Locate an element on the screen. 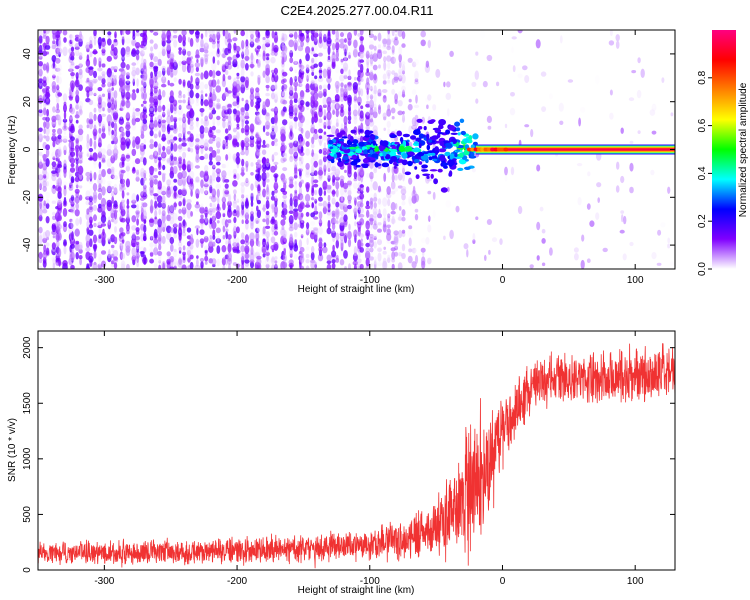 The height and width of the screenshot is (600, 750). spectrogram-y-axis-label: Frequency (Hz) is located at coordinates (12, 150).